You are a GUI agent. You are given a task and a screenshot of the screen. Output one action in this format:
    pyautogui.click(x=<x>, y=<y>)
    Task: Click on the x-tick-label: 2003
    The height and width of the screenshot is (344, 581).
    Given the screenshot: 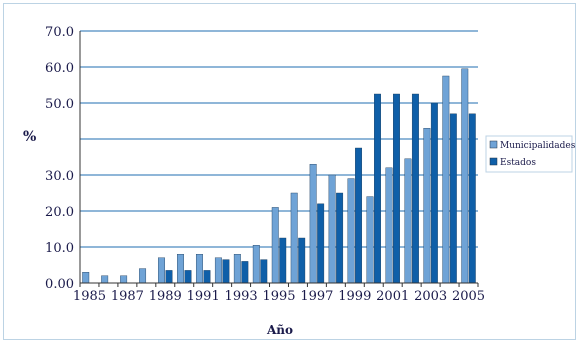 What is the action you would take?
    pyautogui.click(x=430, y=296)
    